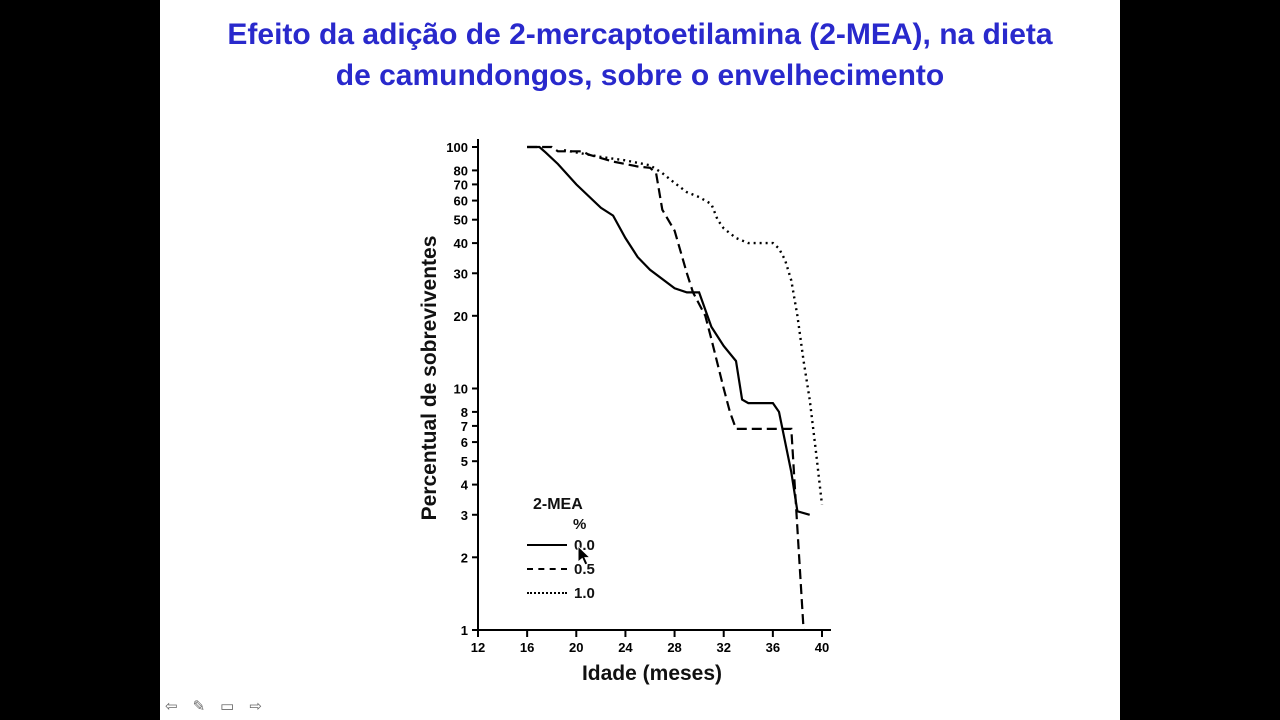 The image size is (1280, 720). Describe the element at coordinates (584, 593) in the screenshot. I see `legend-label-dotted: 1.0` at that location.